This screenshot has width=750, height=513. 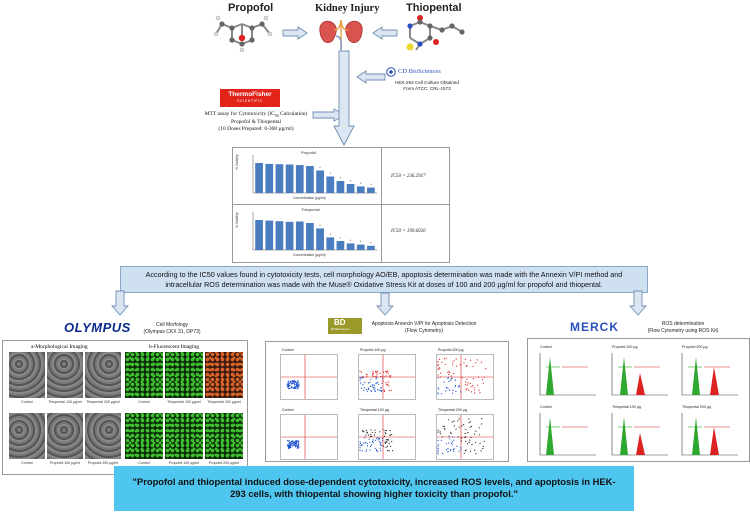 I want to click on micrograph-caption: Propofol 200 µg/ml, so click(x=224, y=463).